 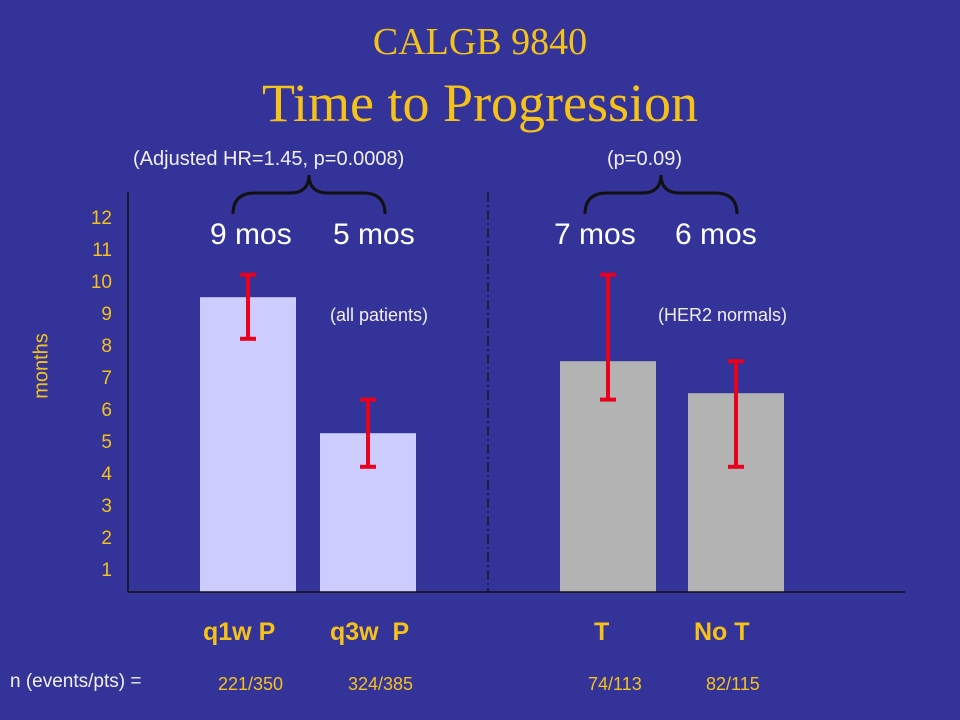 What do you see at coordinates (379, 315) in the screenshot?
I see `left-group-label: (all patients)` at bounding box center [379, 315].